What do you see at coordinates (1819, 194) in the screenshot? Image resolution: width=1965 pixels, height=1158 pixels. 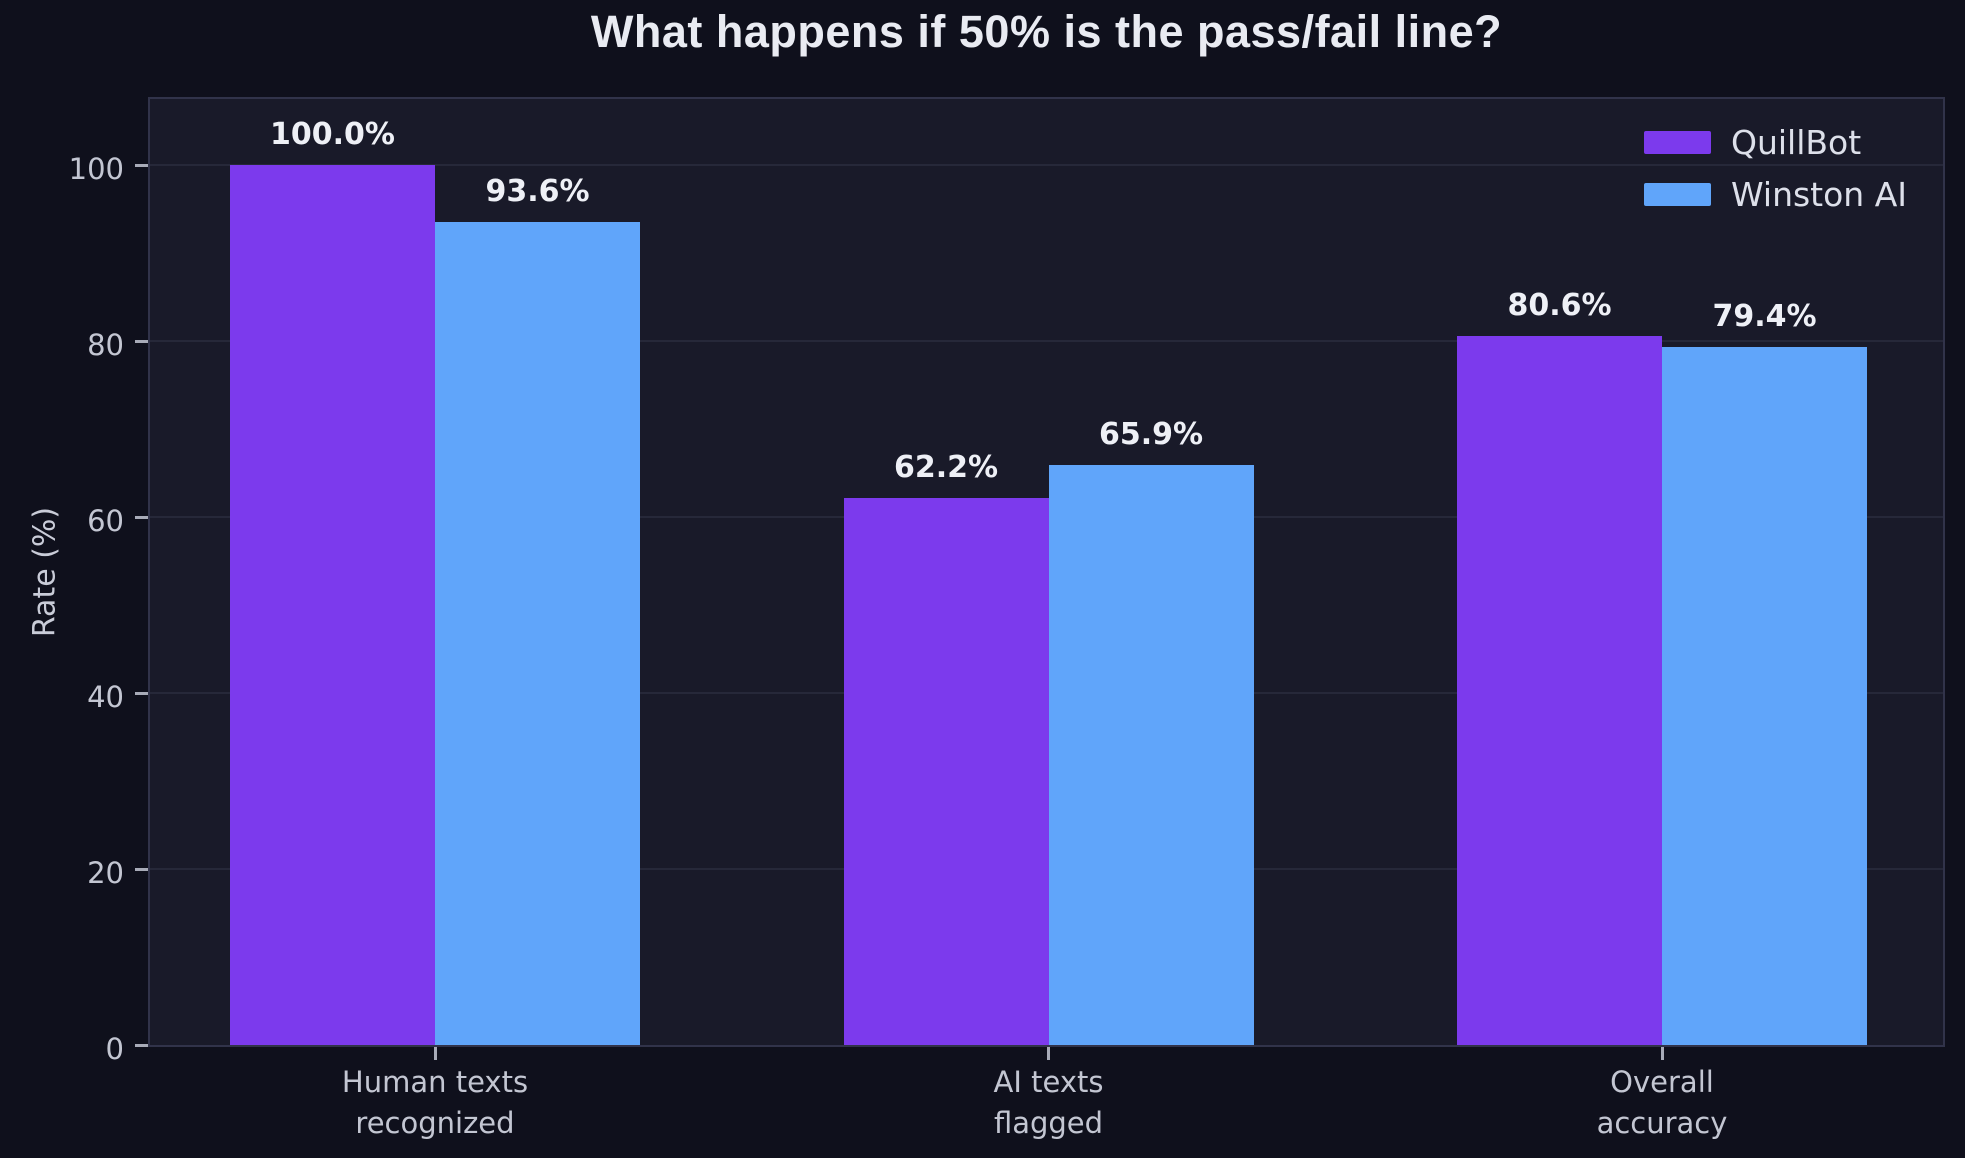 I see `legend-label-winston-ai: Winston AI` at bounding box center [1819, 194].